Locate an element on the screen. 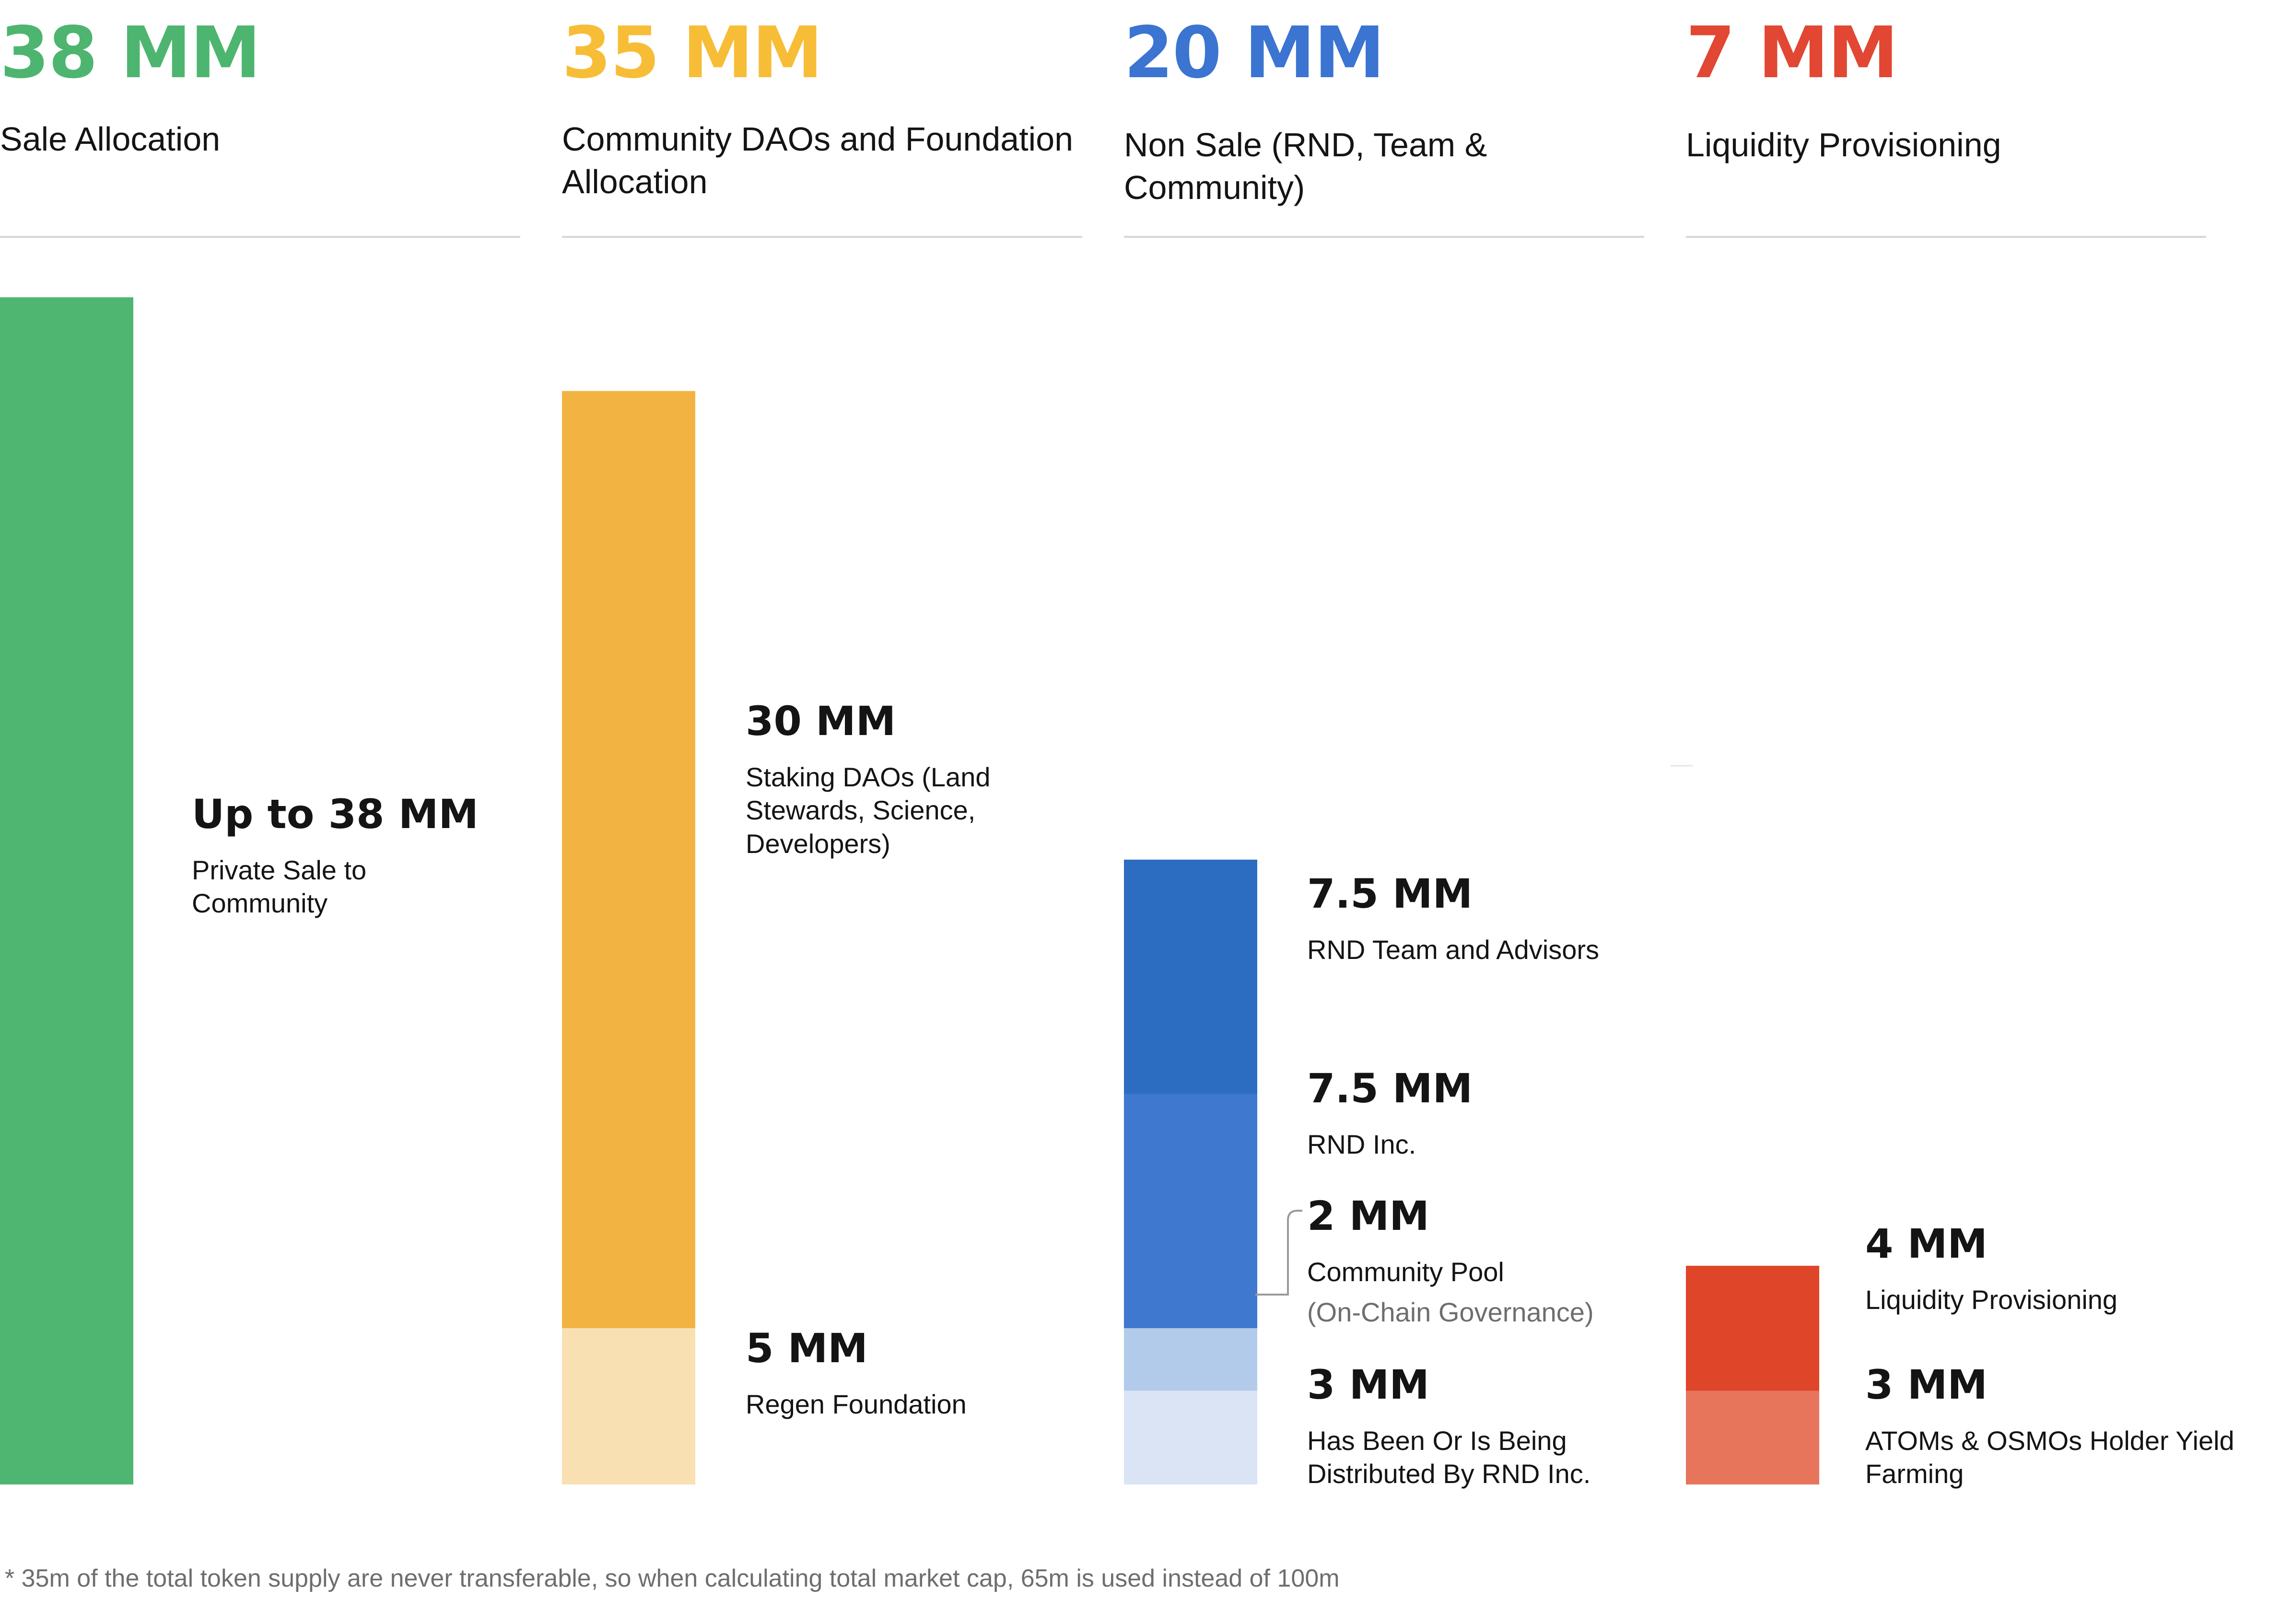 The height and width of the screenshot is (1624, 2292). category-label: Non Sale (RND, Team & Community) is located at coordinates (1305, 166).